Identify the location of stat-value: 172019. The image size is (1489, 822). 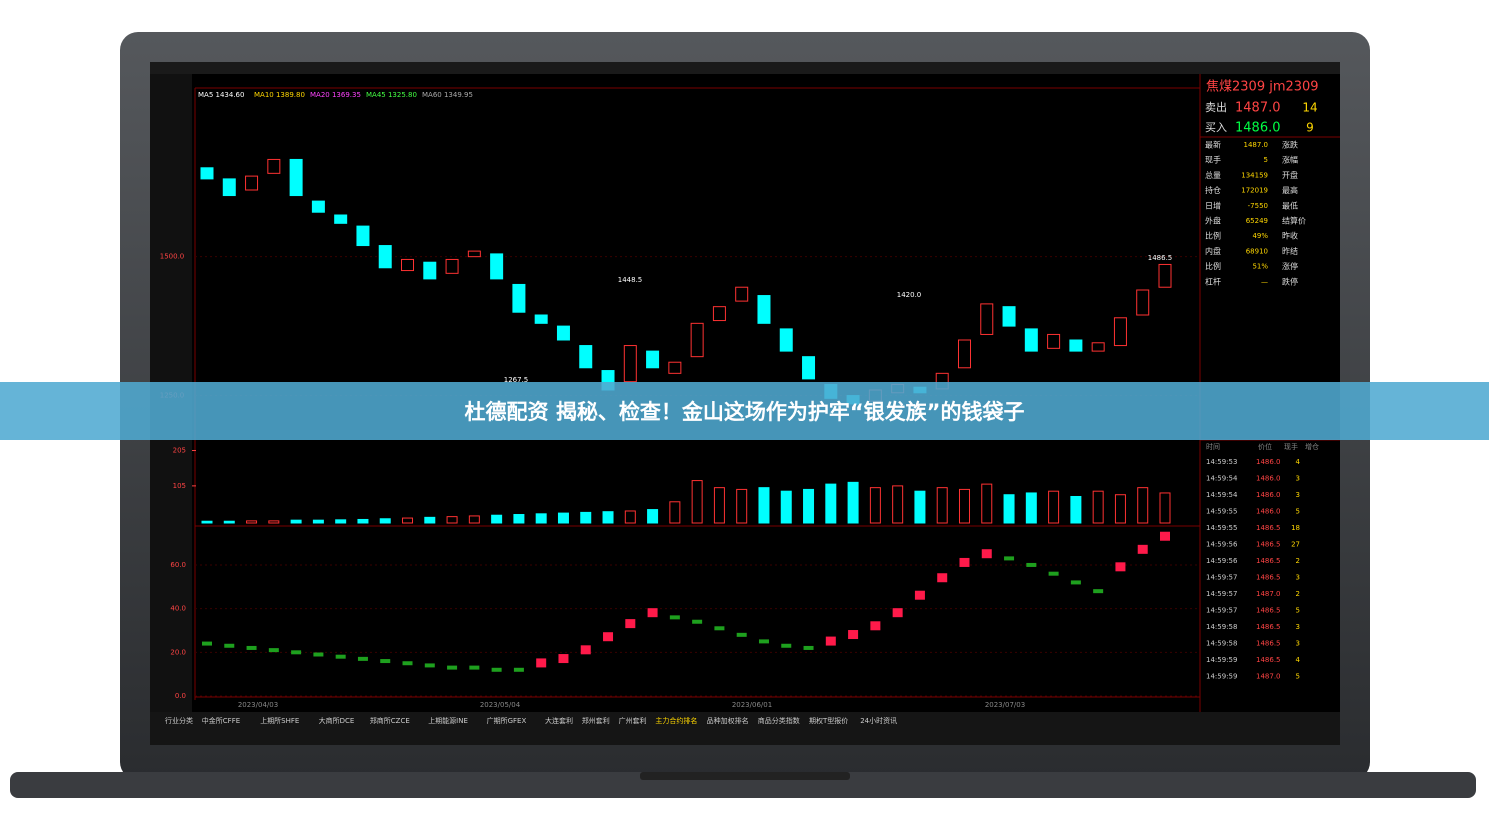
(1254, 191).